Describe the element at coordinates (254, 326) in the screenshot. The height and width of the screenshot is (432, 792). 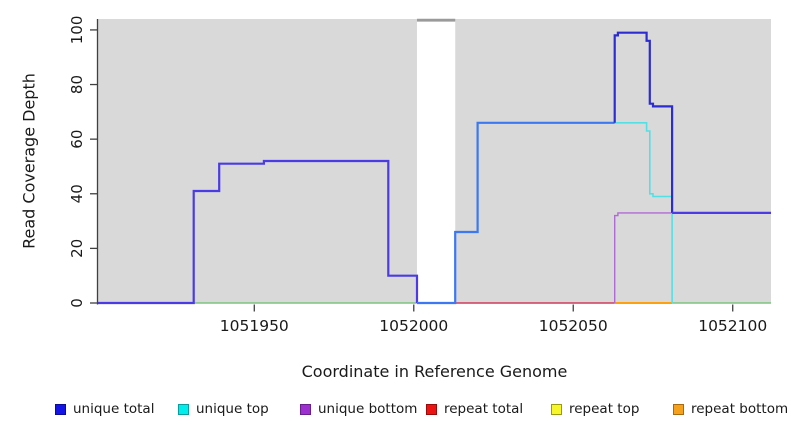
I see `x-tick-label: 1051950` at that location.